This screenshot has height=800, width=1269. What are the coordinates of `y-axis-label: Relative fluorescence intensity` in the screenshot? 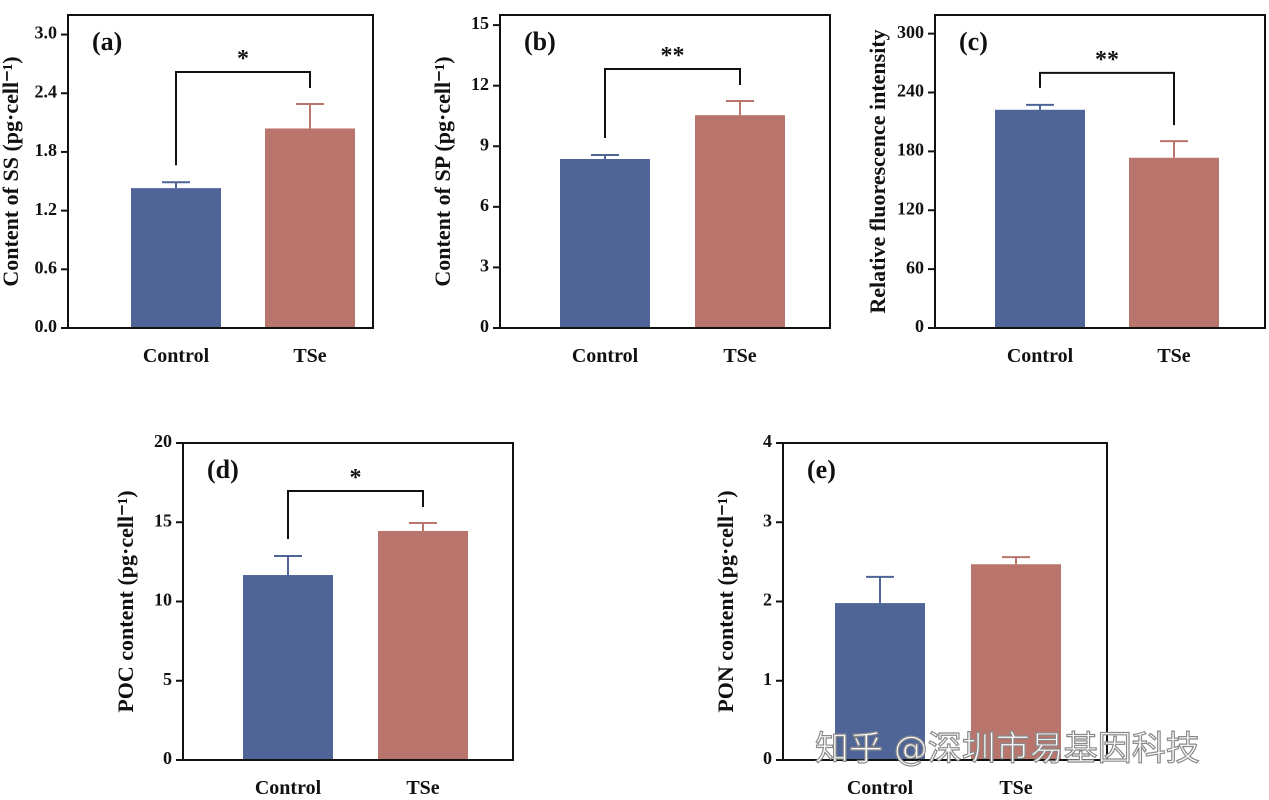 It's located at (877, 171).